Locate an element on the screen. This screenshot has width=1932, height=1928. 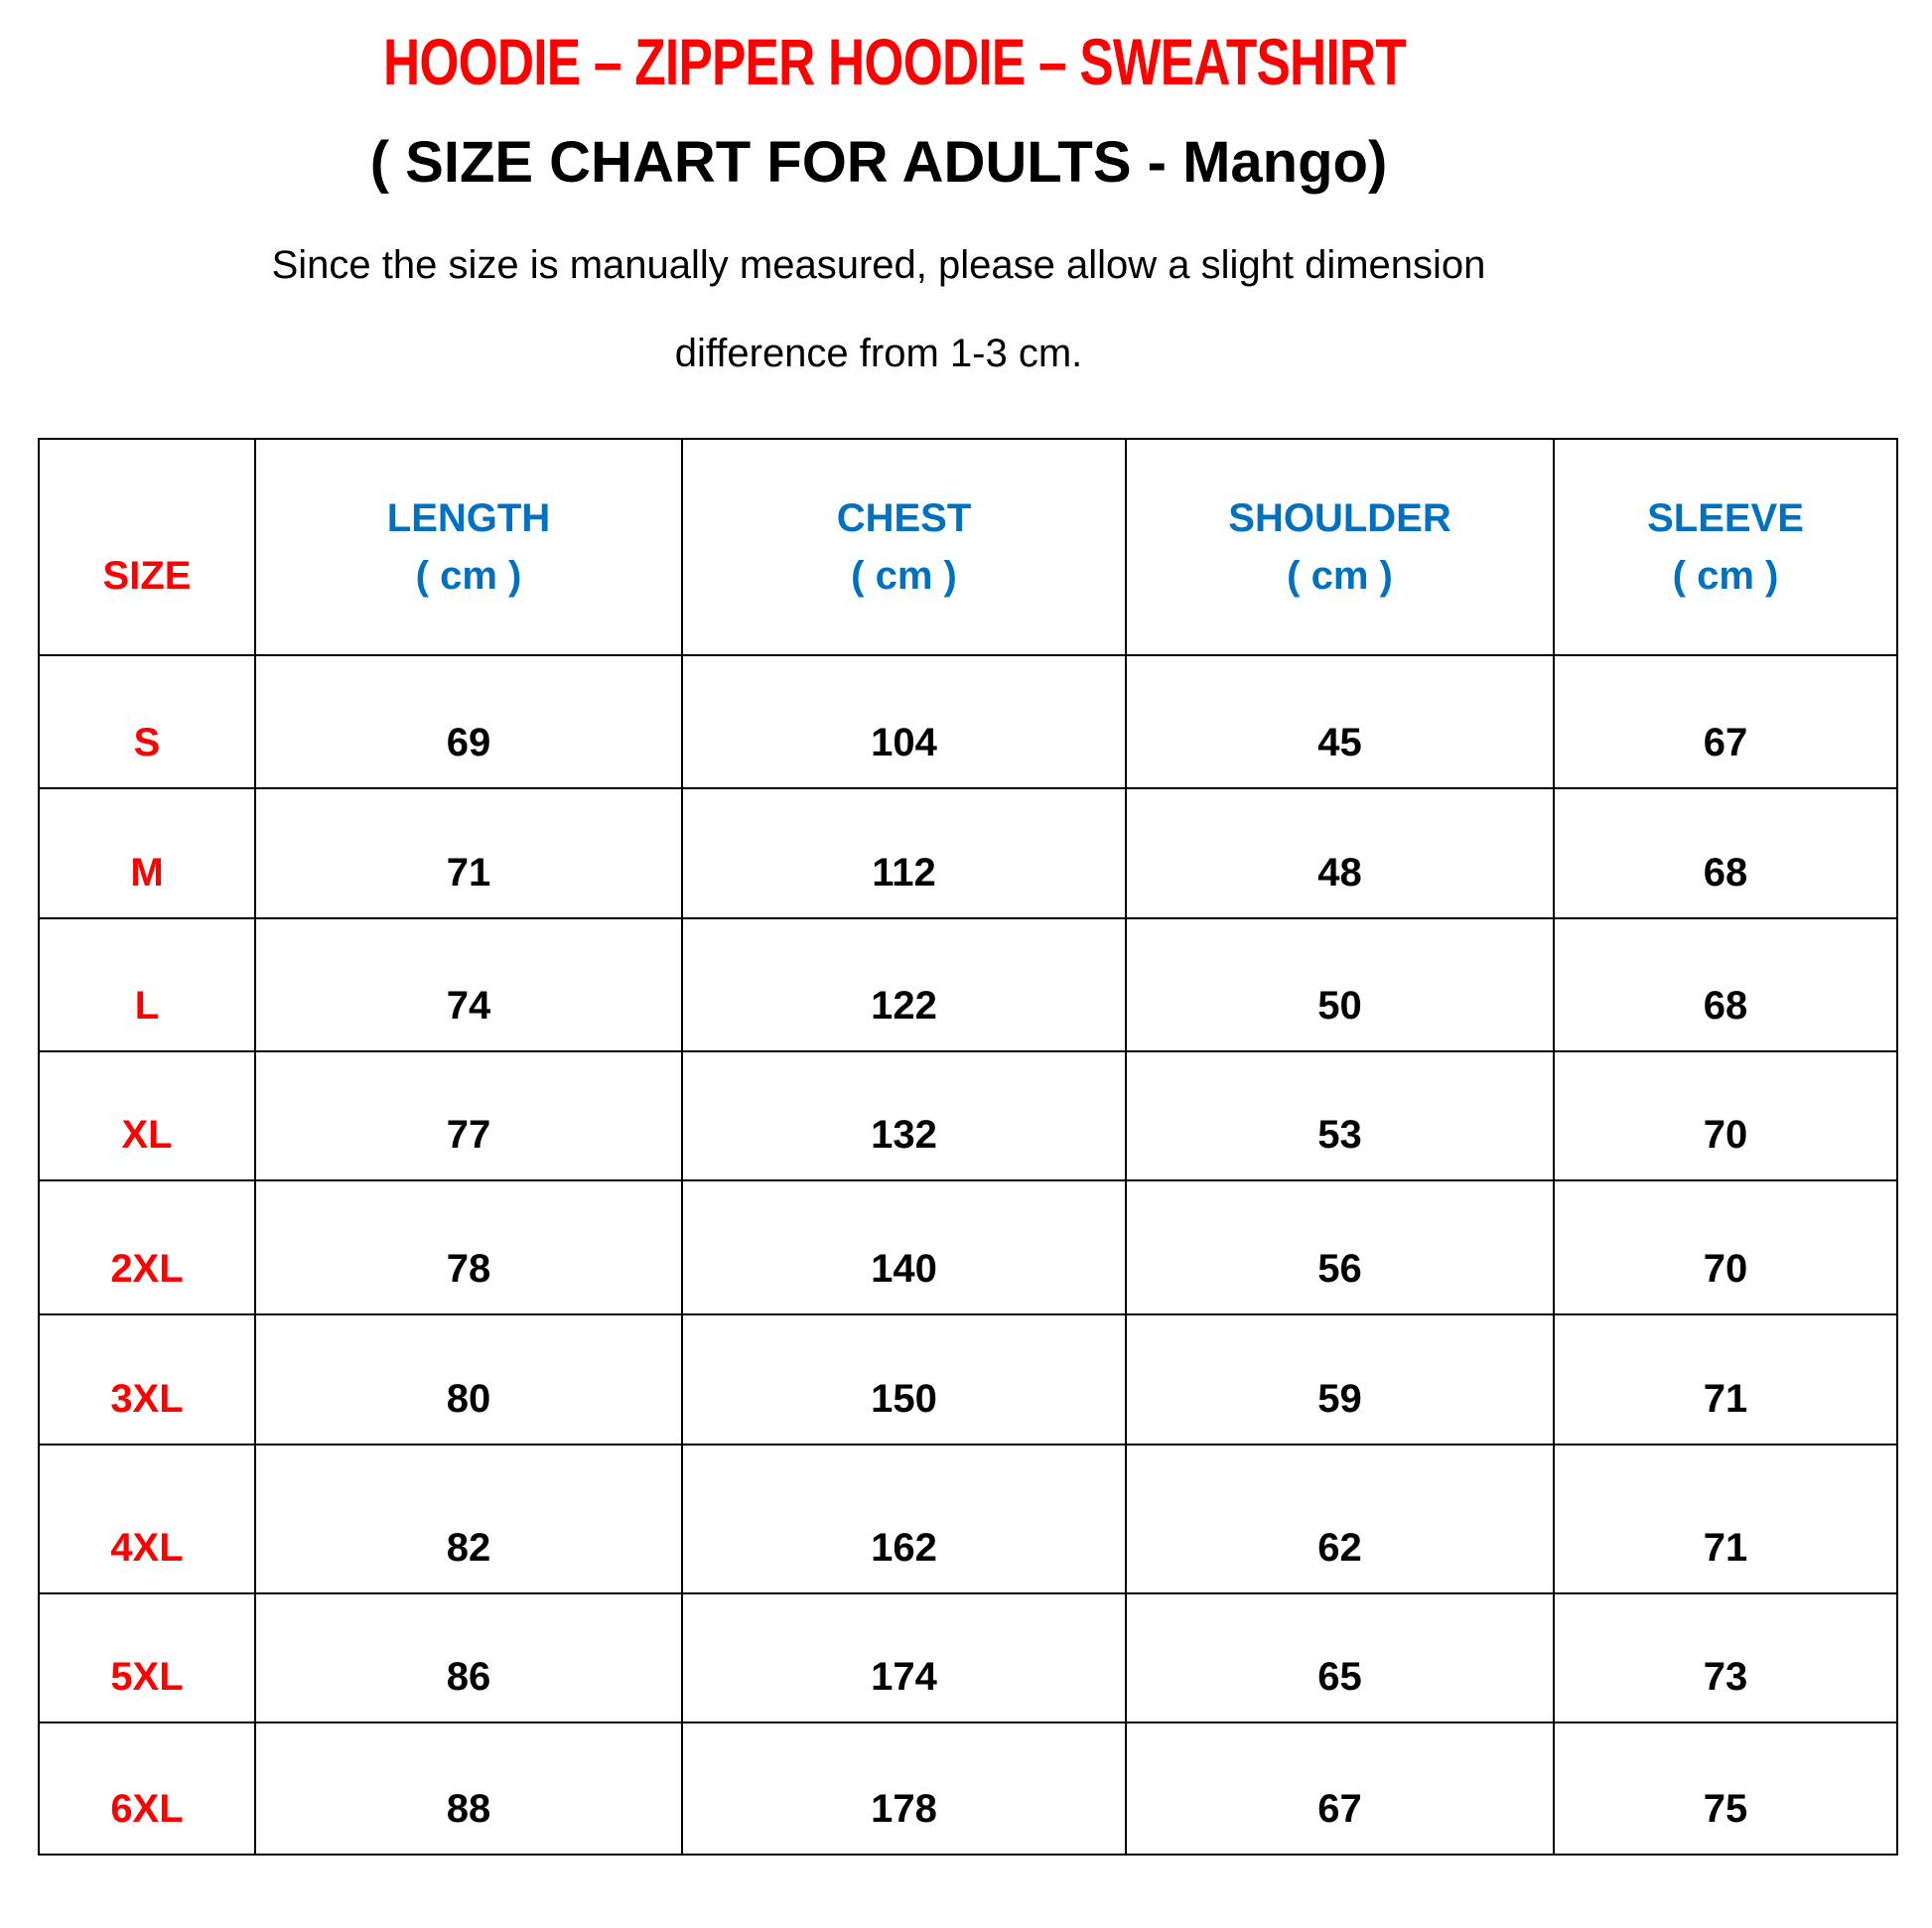
table-row: L 74 122 50 68 is located at coordinates (968, 984).